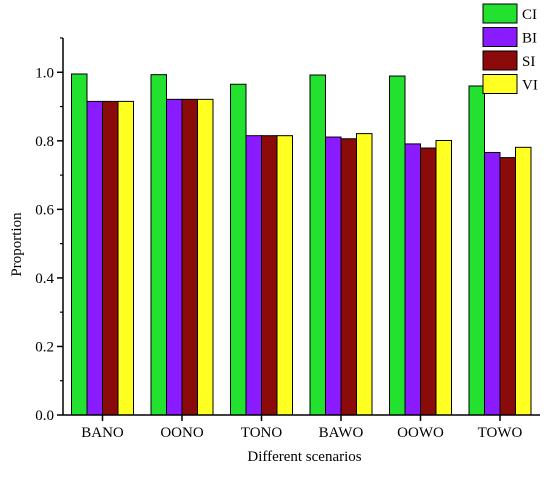 Image resolution: width=550 pixels, height=477 pixels. I want to click on bar-ci-oowo, so click(397, 245).